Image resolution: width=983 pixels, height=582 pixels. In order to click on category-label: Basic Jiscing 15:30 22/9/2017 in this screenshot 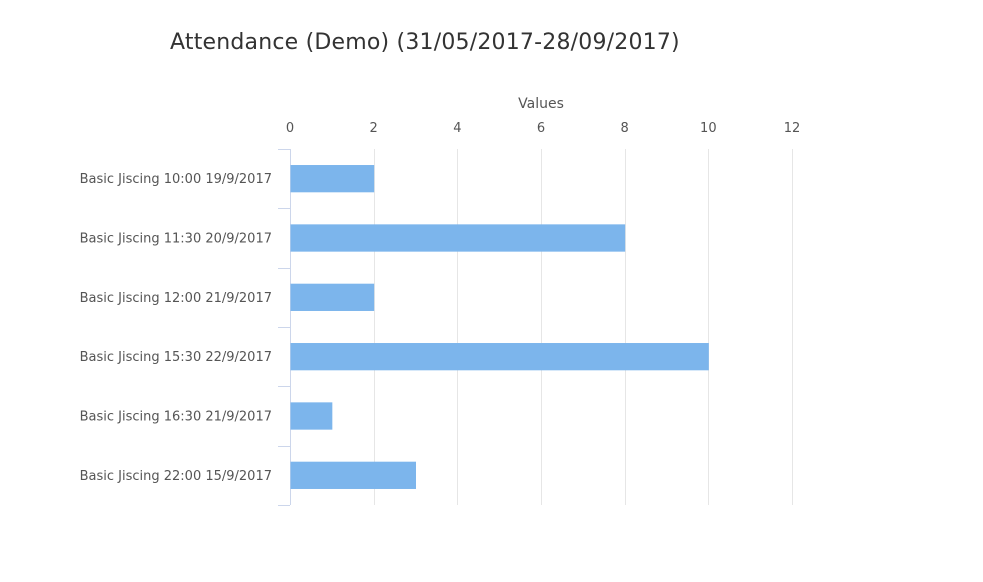, I will do `click(176, 357)`.